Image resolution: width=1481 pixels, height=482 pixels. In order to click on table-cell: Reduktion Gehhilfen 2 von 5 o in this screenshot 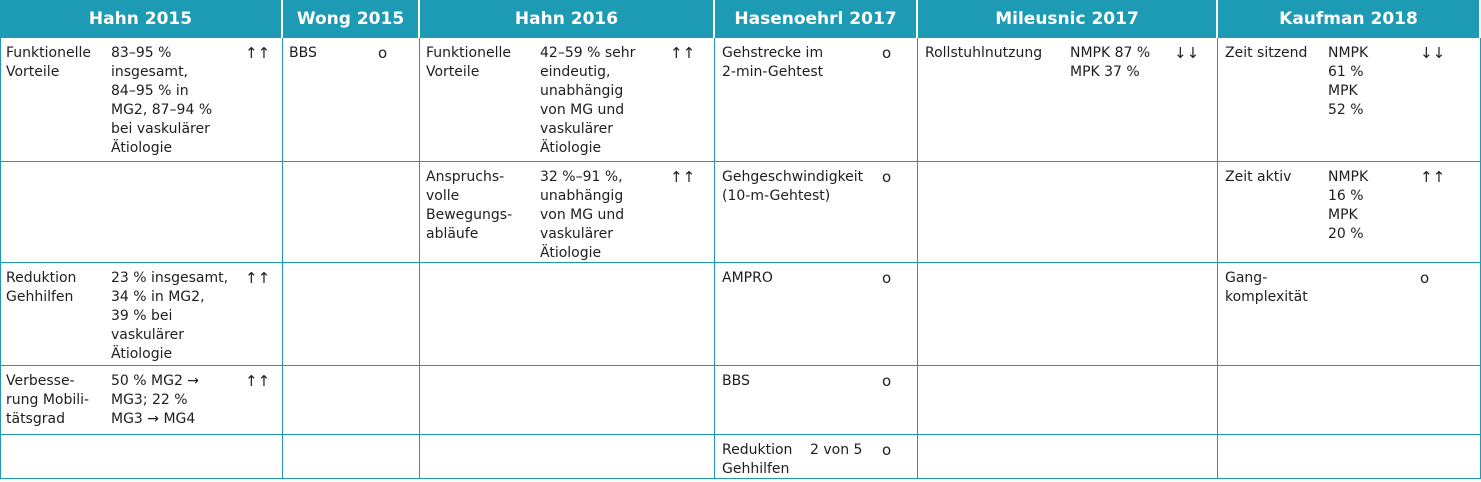, I will do `click(816, 457)`.